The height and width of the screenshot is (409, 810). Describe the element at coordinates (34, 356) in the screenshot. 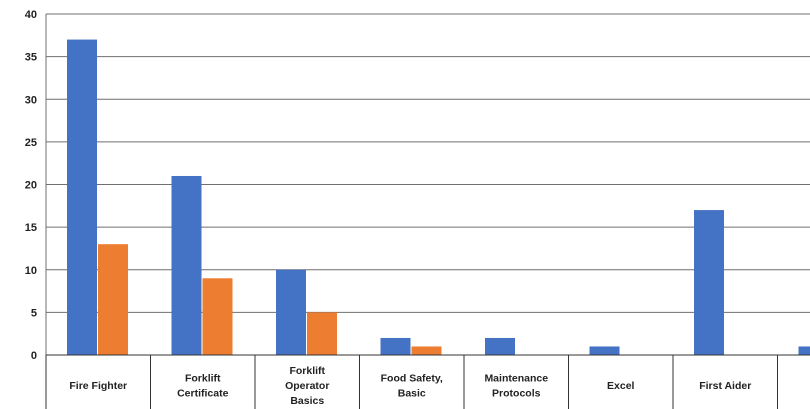

I see `y-tick-label: 0` at that location.